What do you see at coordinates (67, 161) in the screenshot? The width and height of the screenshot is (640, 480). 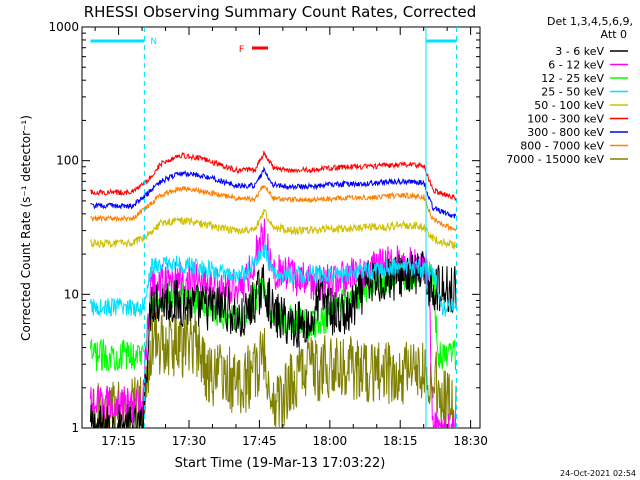 I see `y-tick-label: 100` at bounding box center [67, 161].